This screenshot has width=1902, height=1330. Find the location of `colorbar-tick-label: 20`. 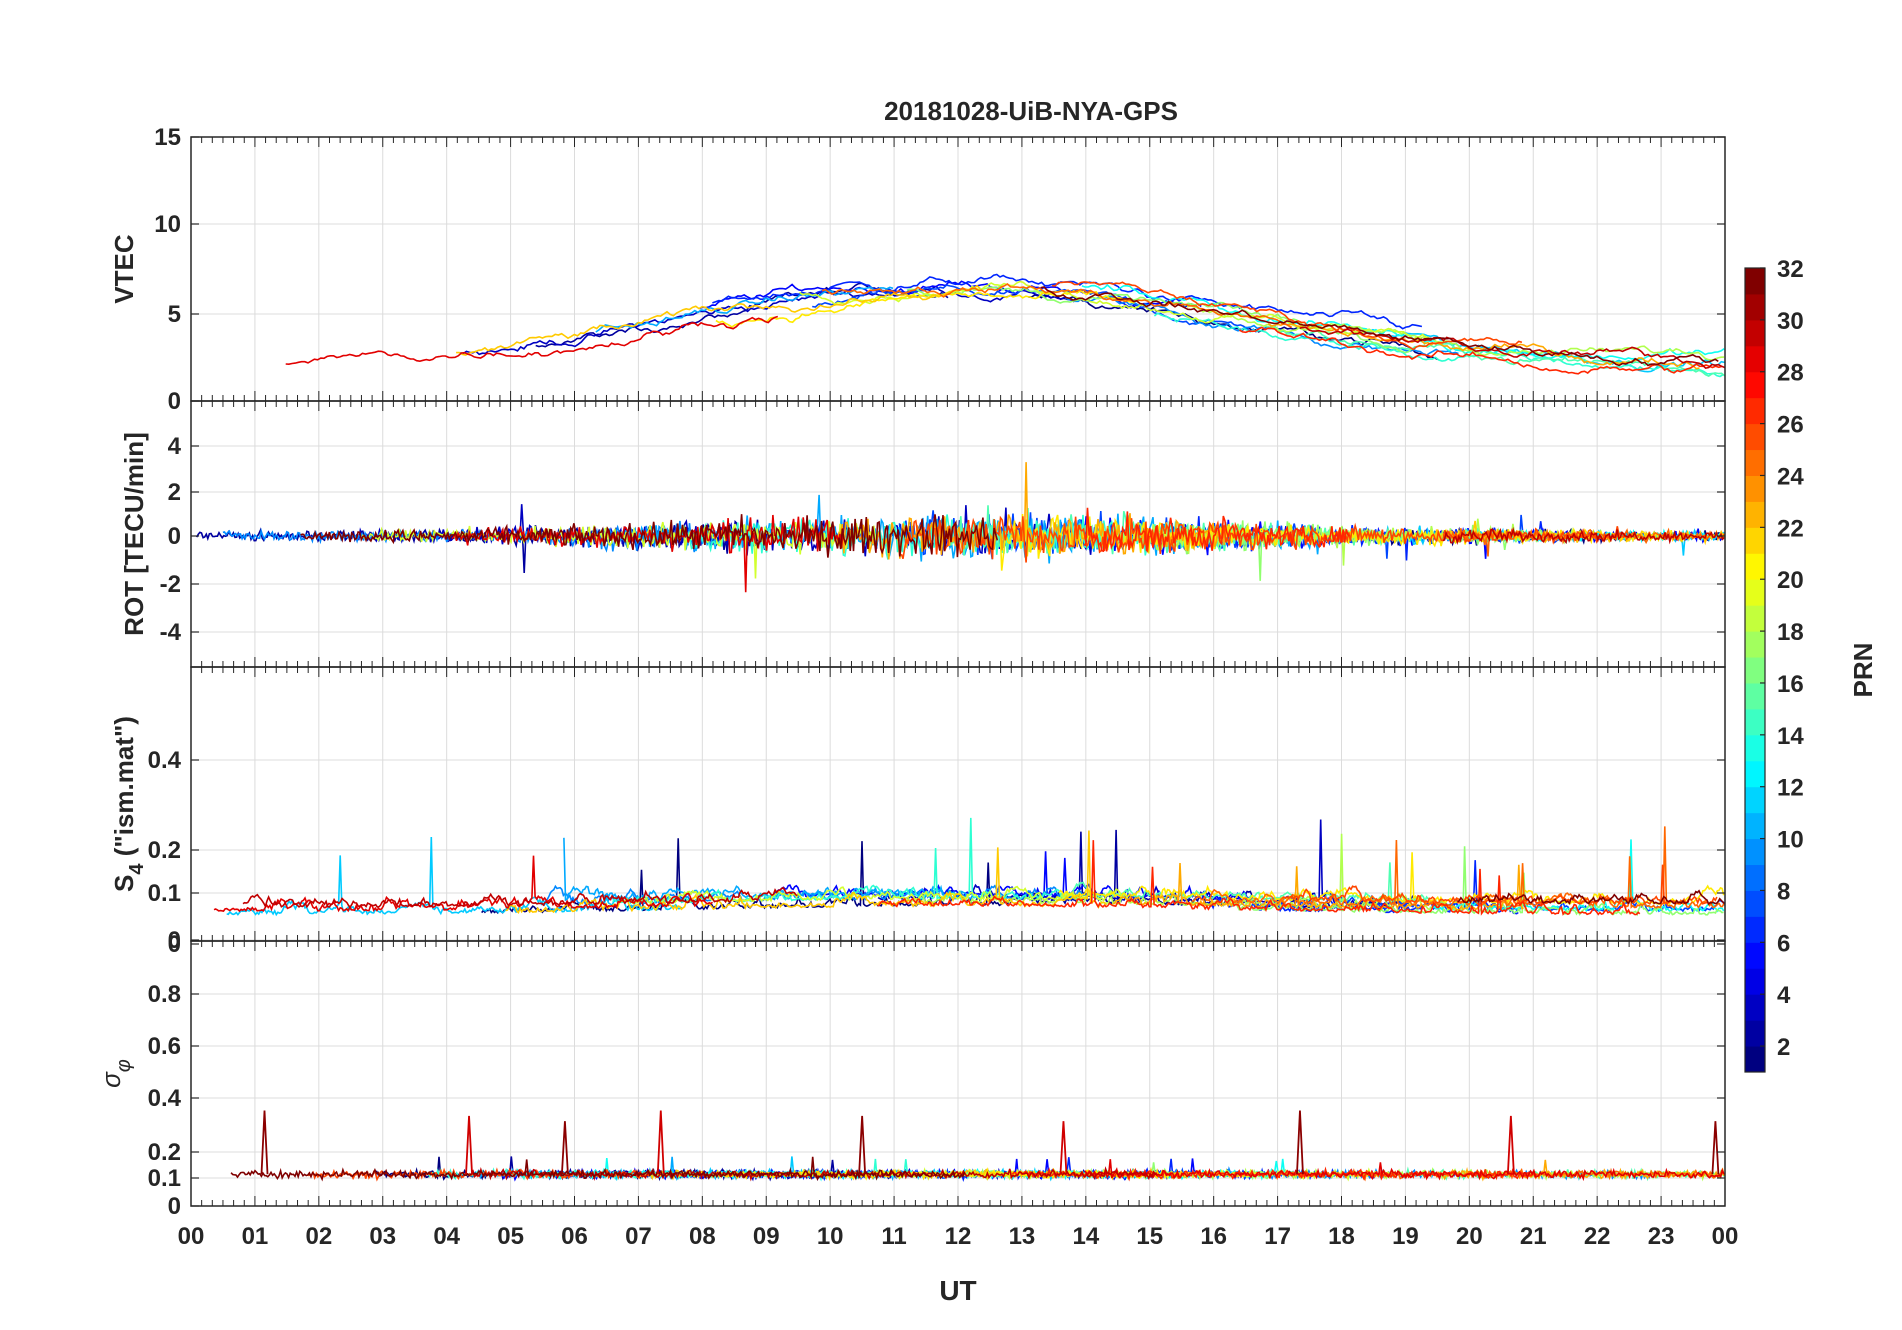

colorbar-tick-label: 20 is located at coordinates (1790, 580).